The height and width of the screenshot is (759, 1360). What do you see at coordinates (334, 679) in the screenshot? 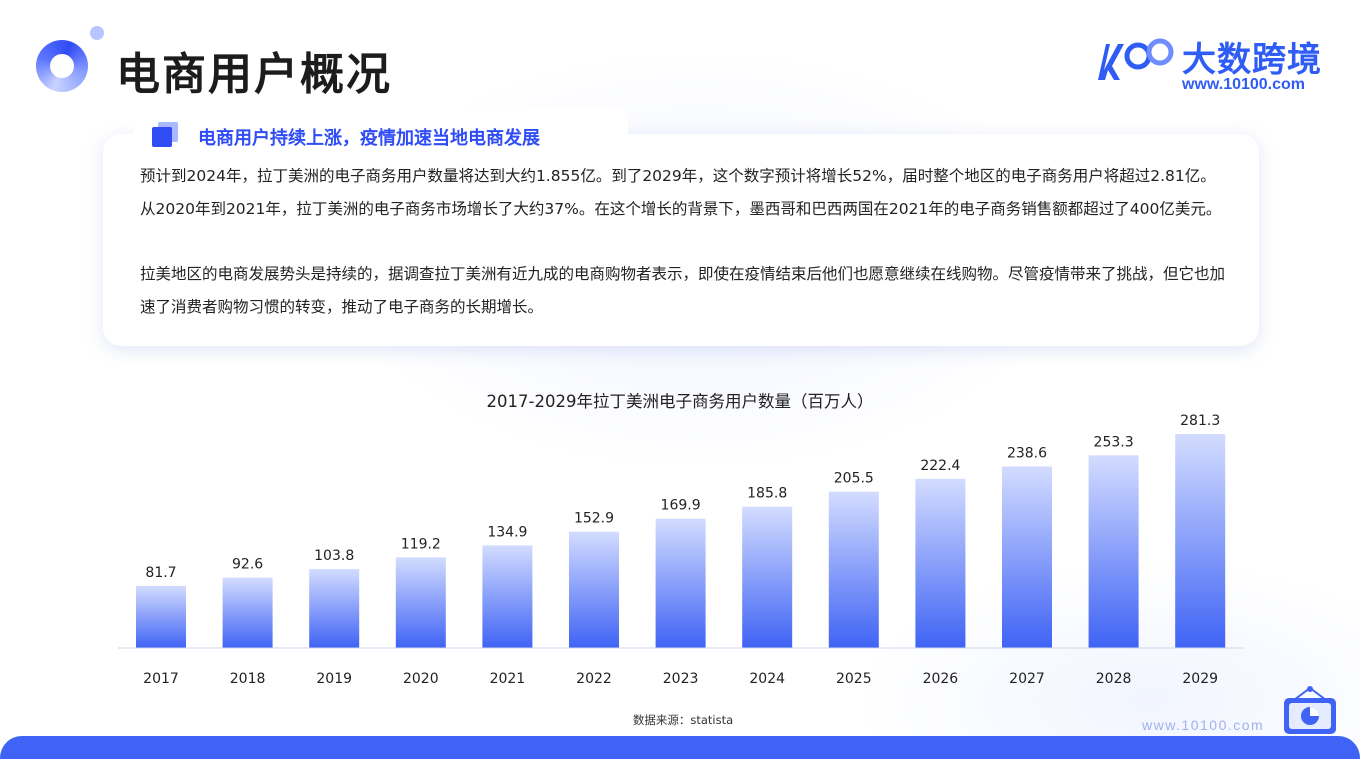
I see `x-tick-2019: 2019` at bounding box center [334, 679].